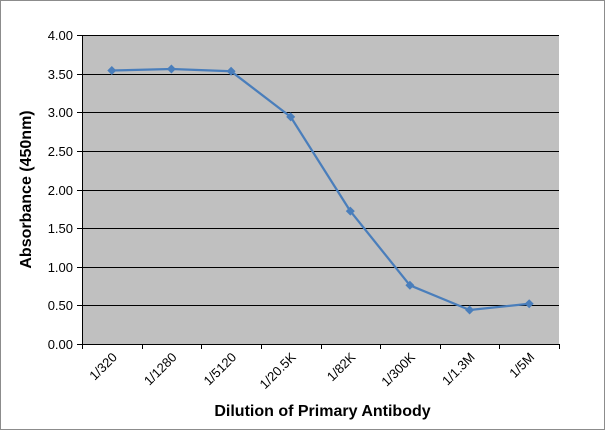  I want to click on x-tick-label: 1/5120, so click(219, 369).